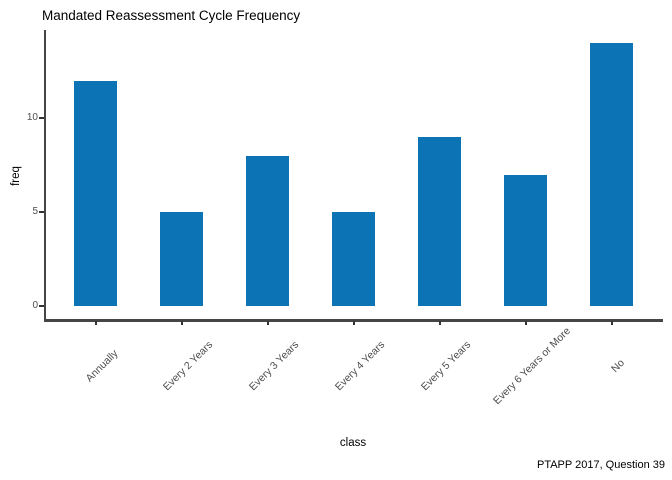 This screenshot has height=480, width=672. Describe the element at coordinates (187, 366) in the screenshot. I see `x-tick-label: Every 2 Years` at that location.